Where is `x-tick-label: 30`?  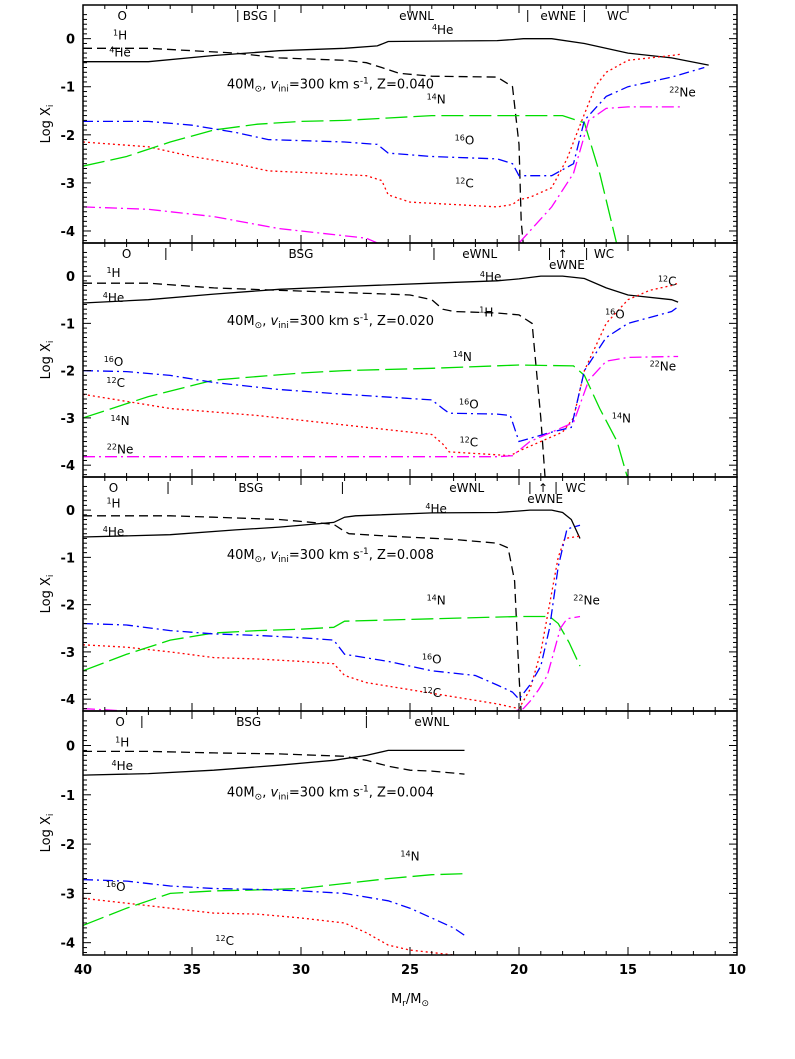
x-tick-label: 30 is located at coordinates (301, 970).